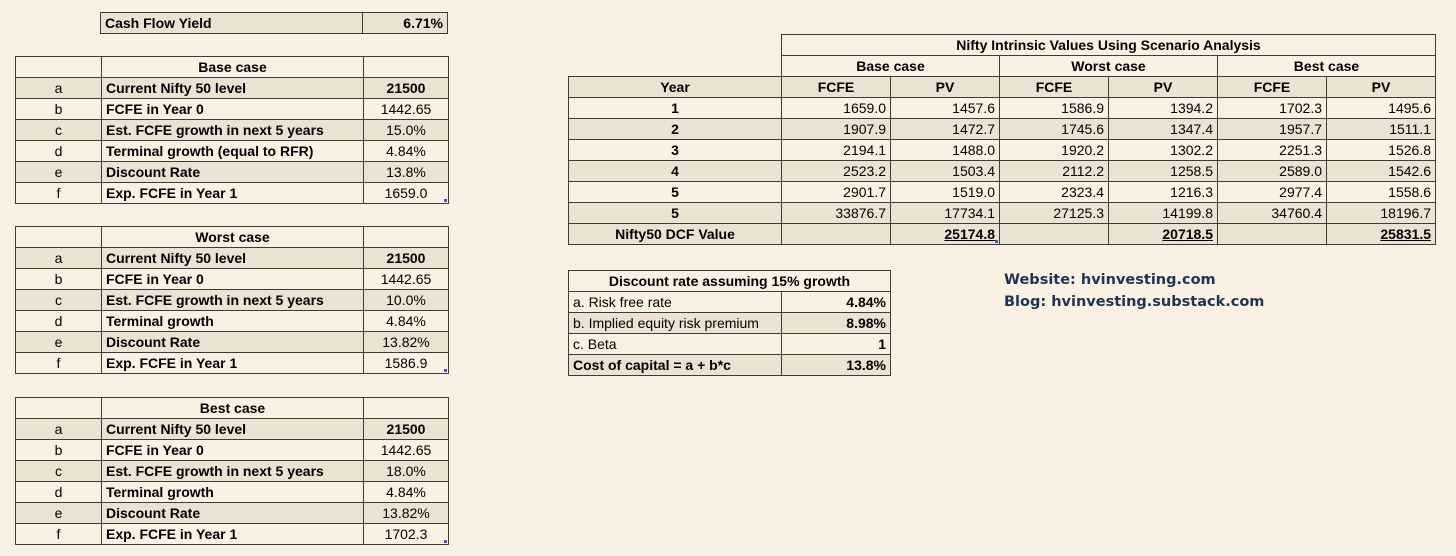  I want to click on row-value: 1702.3, so click(406, 534).